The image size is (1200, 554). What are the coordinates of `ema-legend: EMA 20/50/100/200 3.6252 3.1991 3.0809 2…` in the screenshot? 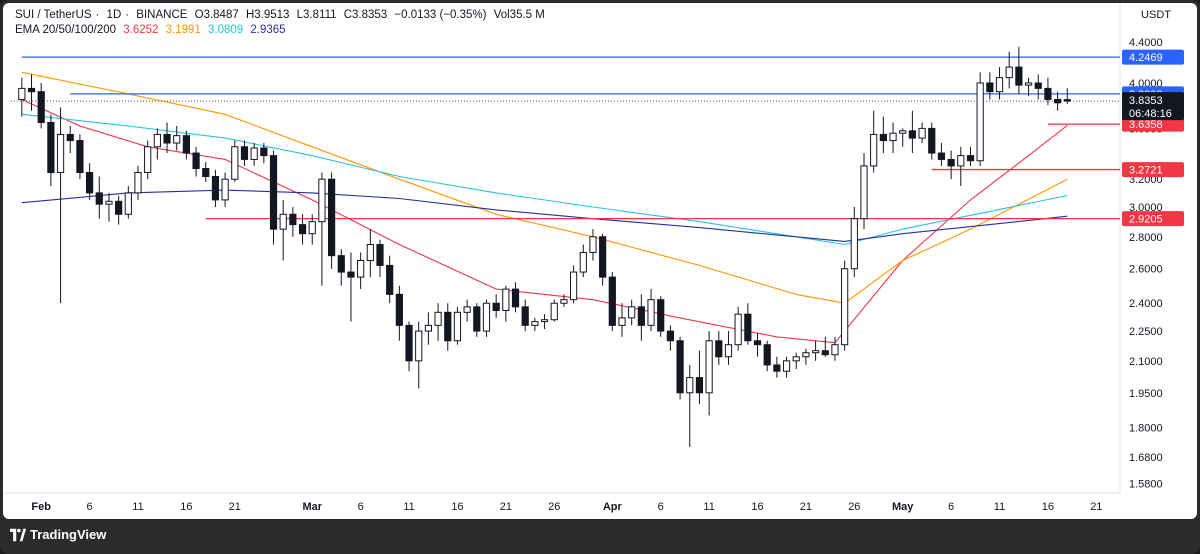 It's located at (152, 30).